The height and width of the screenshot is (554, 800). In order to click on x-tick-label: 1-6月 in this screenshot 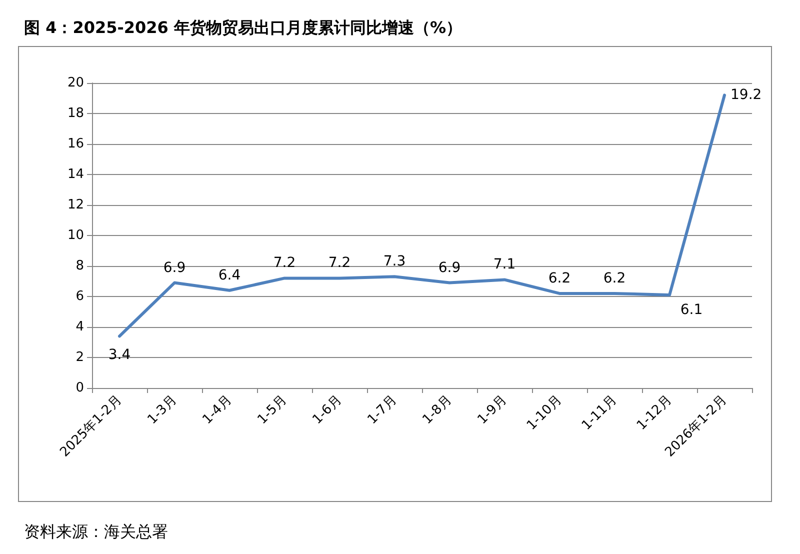, I will do `click(327, 410)`.